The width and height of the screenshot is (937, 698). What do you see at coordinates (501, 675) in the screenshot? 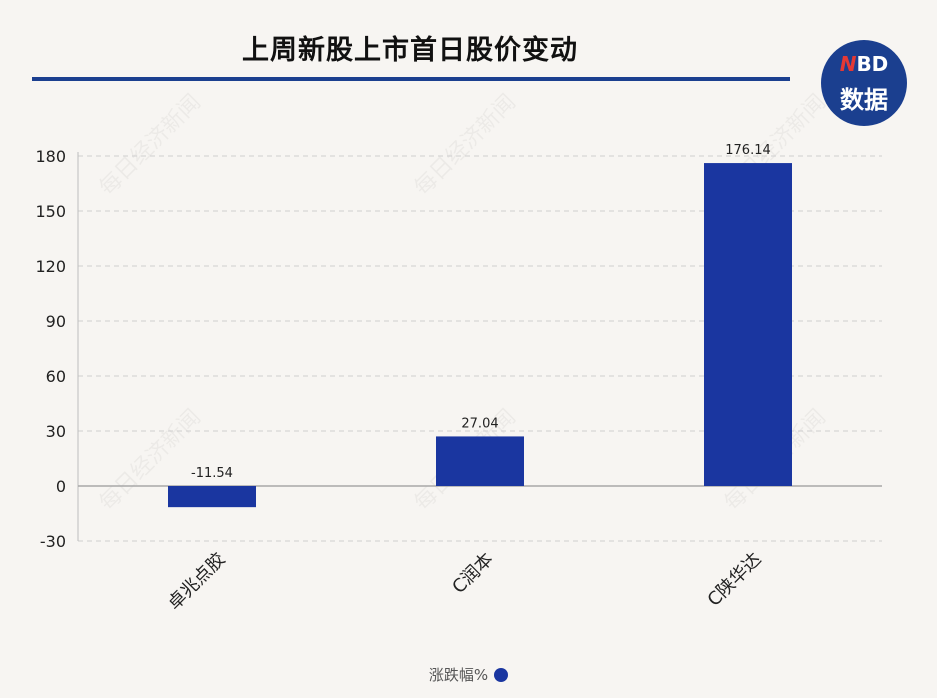
I see `legend-marker` at bounding box center [501, 675].